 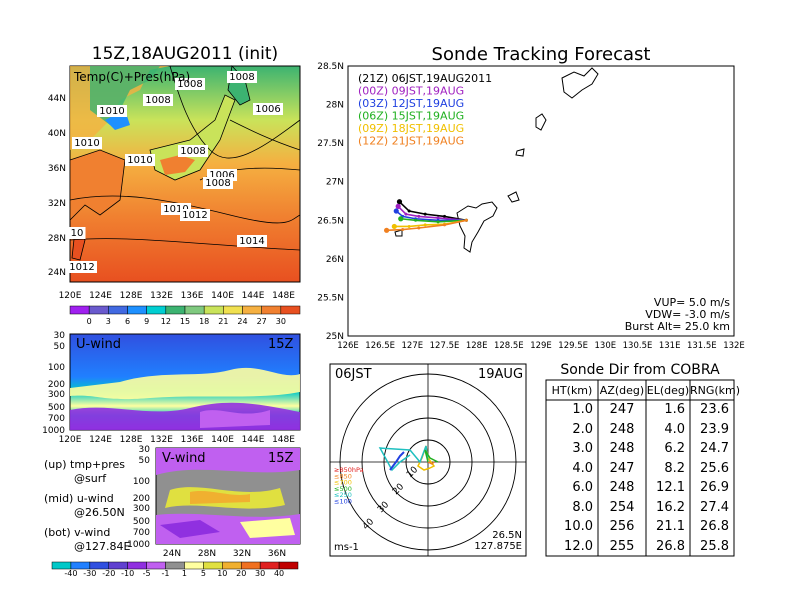 What do you see at coordinates (145, 461) in the screenshot?
I see `v-pressure-tick: 50` at bounding box center [145, 461].